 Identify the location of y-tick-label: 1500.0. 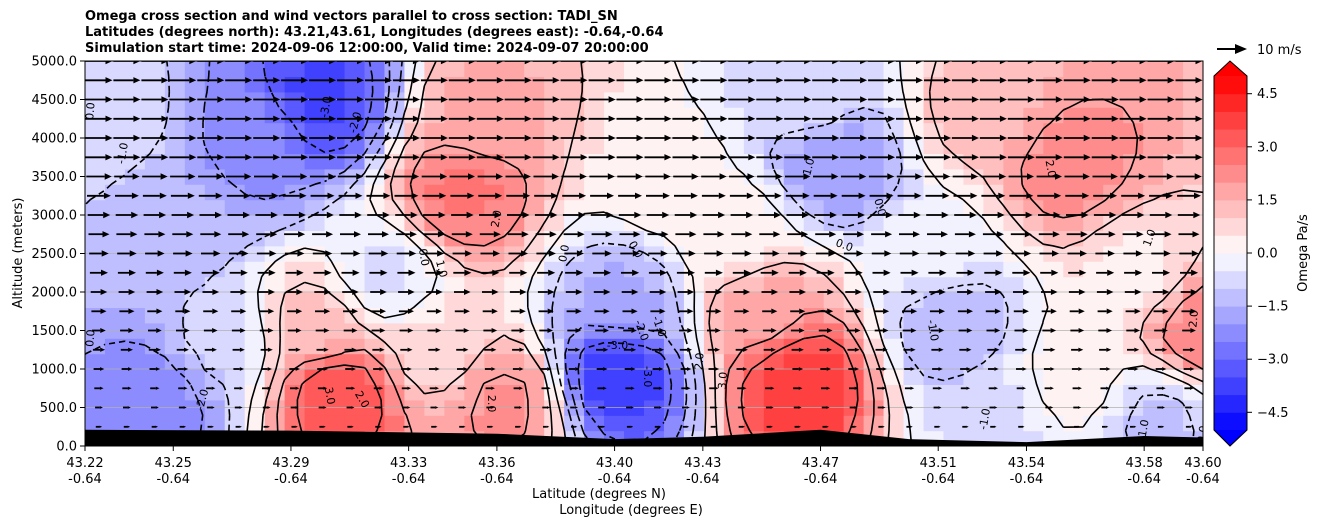
(55, 331).